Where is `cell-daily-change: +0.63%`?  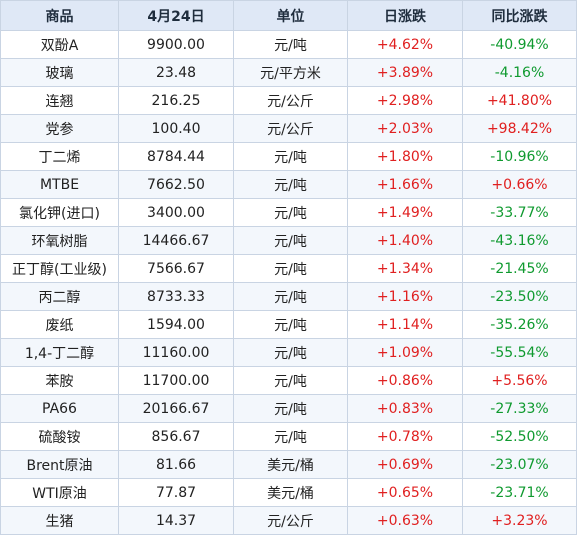
cell-daily-change: +0.63% is located at coordinates (405, 520).